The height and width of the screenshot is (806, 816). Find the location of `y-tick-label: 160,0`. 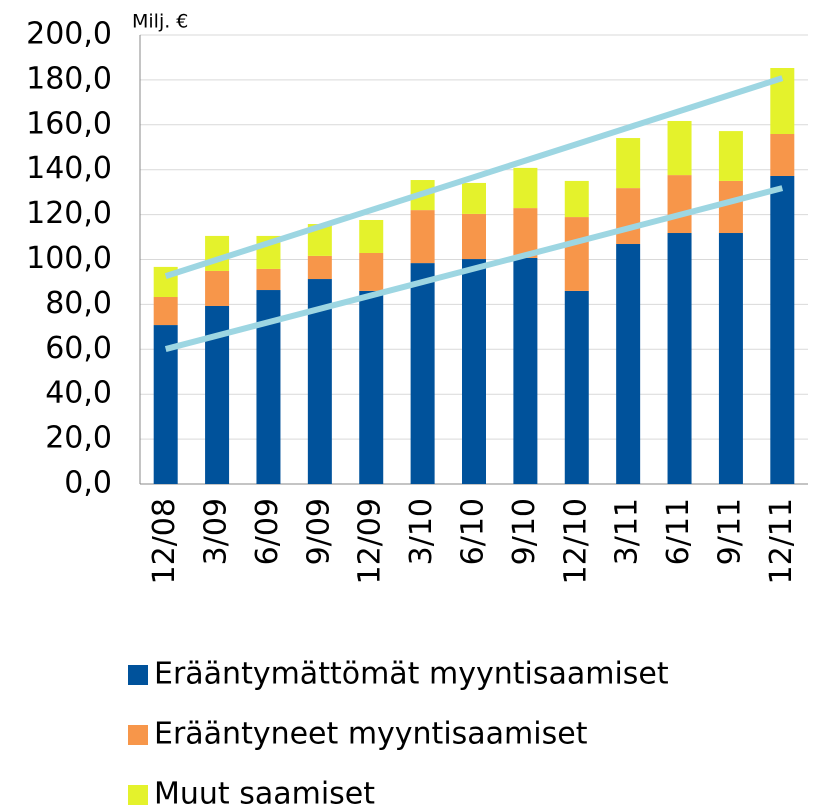

y-tick-label: 160,0 is located at coordinates (69, 123).